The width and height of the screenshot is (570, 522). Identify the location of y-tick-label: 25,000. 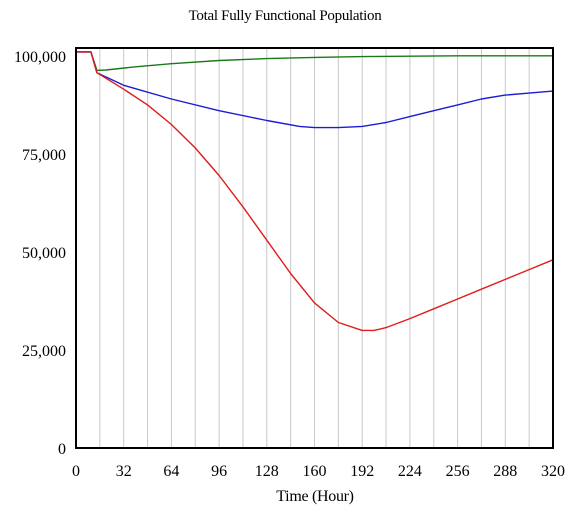
(44, 351).